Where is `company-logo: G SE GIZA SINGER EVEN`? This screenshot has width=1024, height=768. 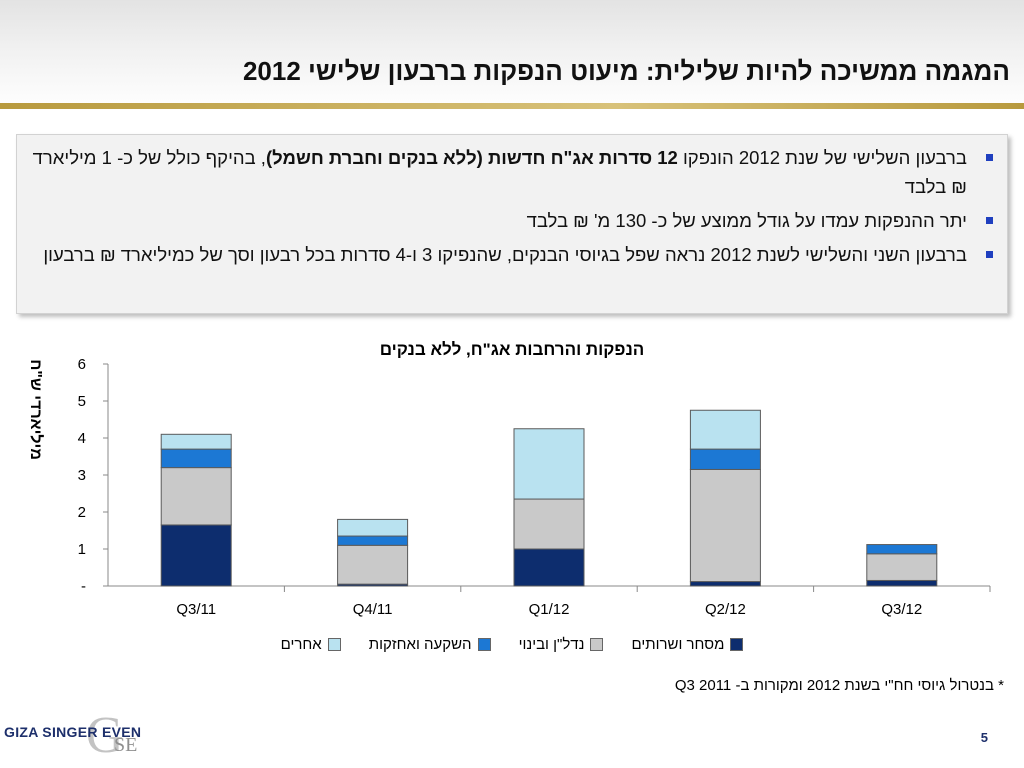
company-logo: G SE GIZA SINGER EVEN is located at coordinates (89, 735).